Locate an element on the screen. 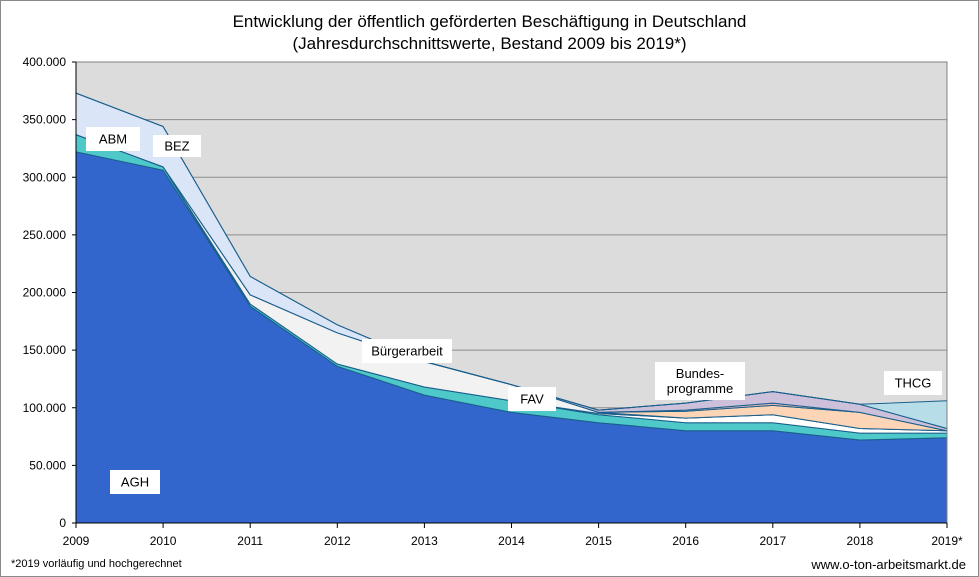 This screenshot has width=979, height=577. series-label-text: ABM is located at coordinates (113, 139).